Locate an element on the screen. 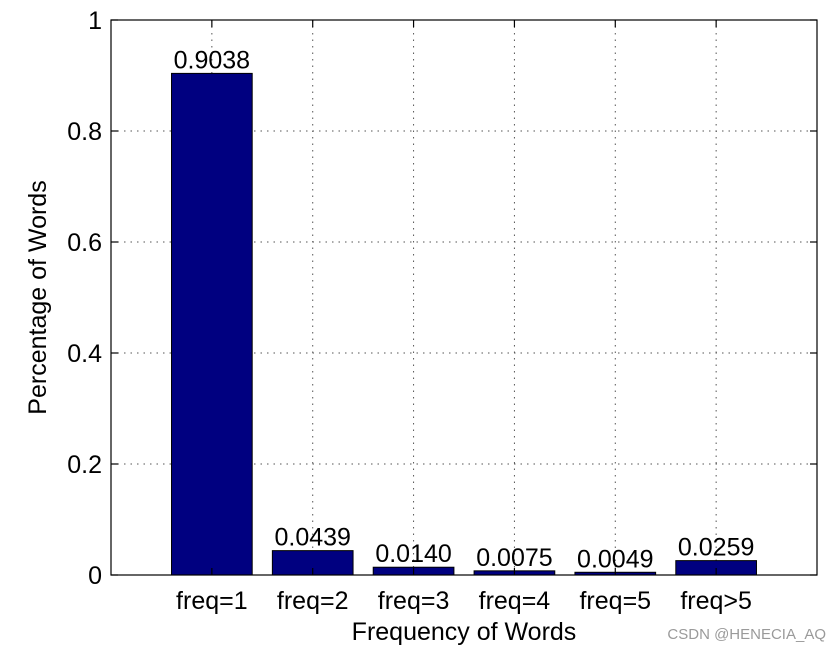  bar-value-label: 0.0140 is located at coordinates (413, 554).